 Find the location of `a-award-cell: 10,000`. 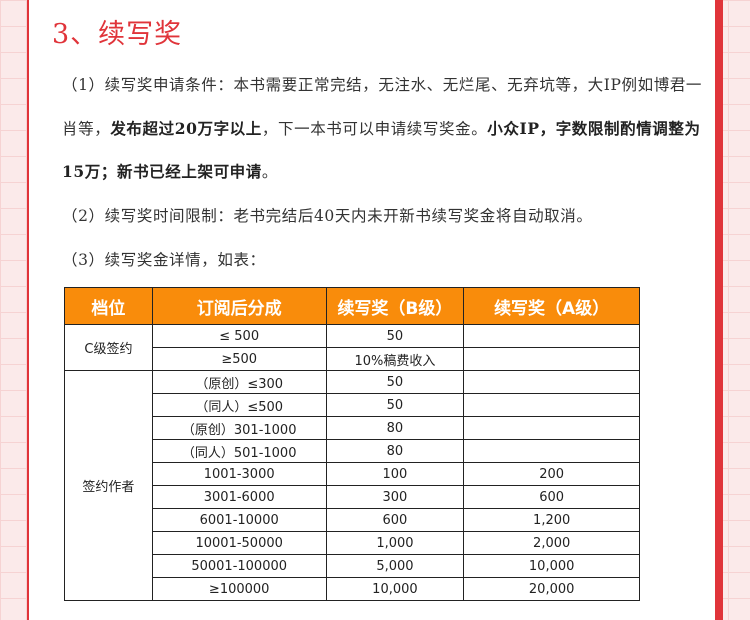

a-award-cell: 10,000 is located at coordinates (551, 566).